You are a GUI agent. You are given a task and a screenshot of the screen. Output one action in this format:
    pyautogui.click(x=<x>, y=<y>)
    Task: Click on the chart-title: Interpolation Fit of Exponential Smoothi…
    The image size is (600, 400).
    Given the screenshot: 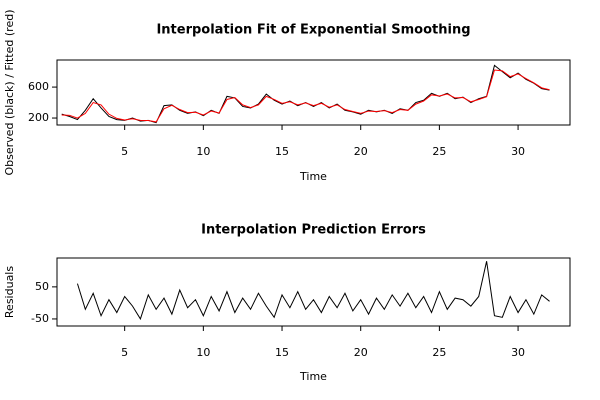 What is the action you would take?
    pyautogui.click(x=313, y=30)
    